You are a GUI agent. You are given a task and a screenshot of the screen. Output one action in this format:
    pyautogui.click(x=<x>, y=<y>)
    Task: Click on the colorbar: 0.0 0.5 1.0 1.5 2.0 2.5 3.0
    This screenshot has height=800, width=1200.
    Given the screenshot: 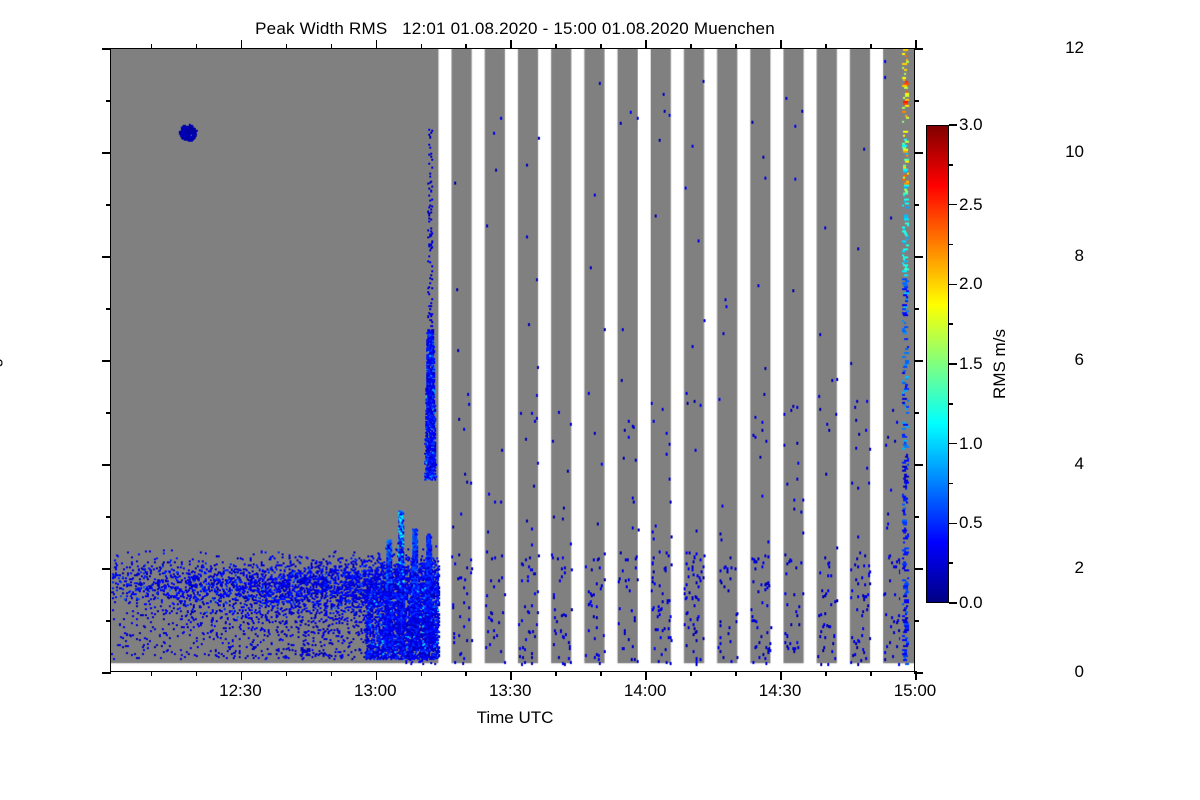 What is the action you would take?
    pyautogui.click(x=954, y=363)
    